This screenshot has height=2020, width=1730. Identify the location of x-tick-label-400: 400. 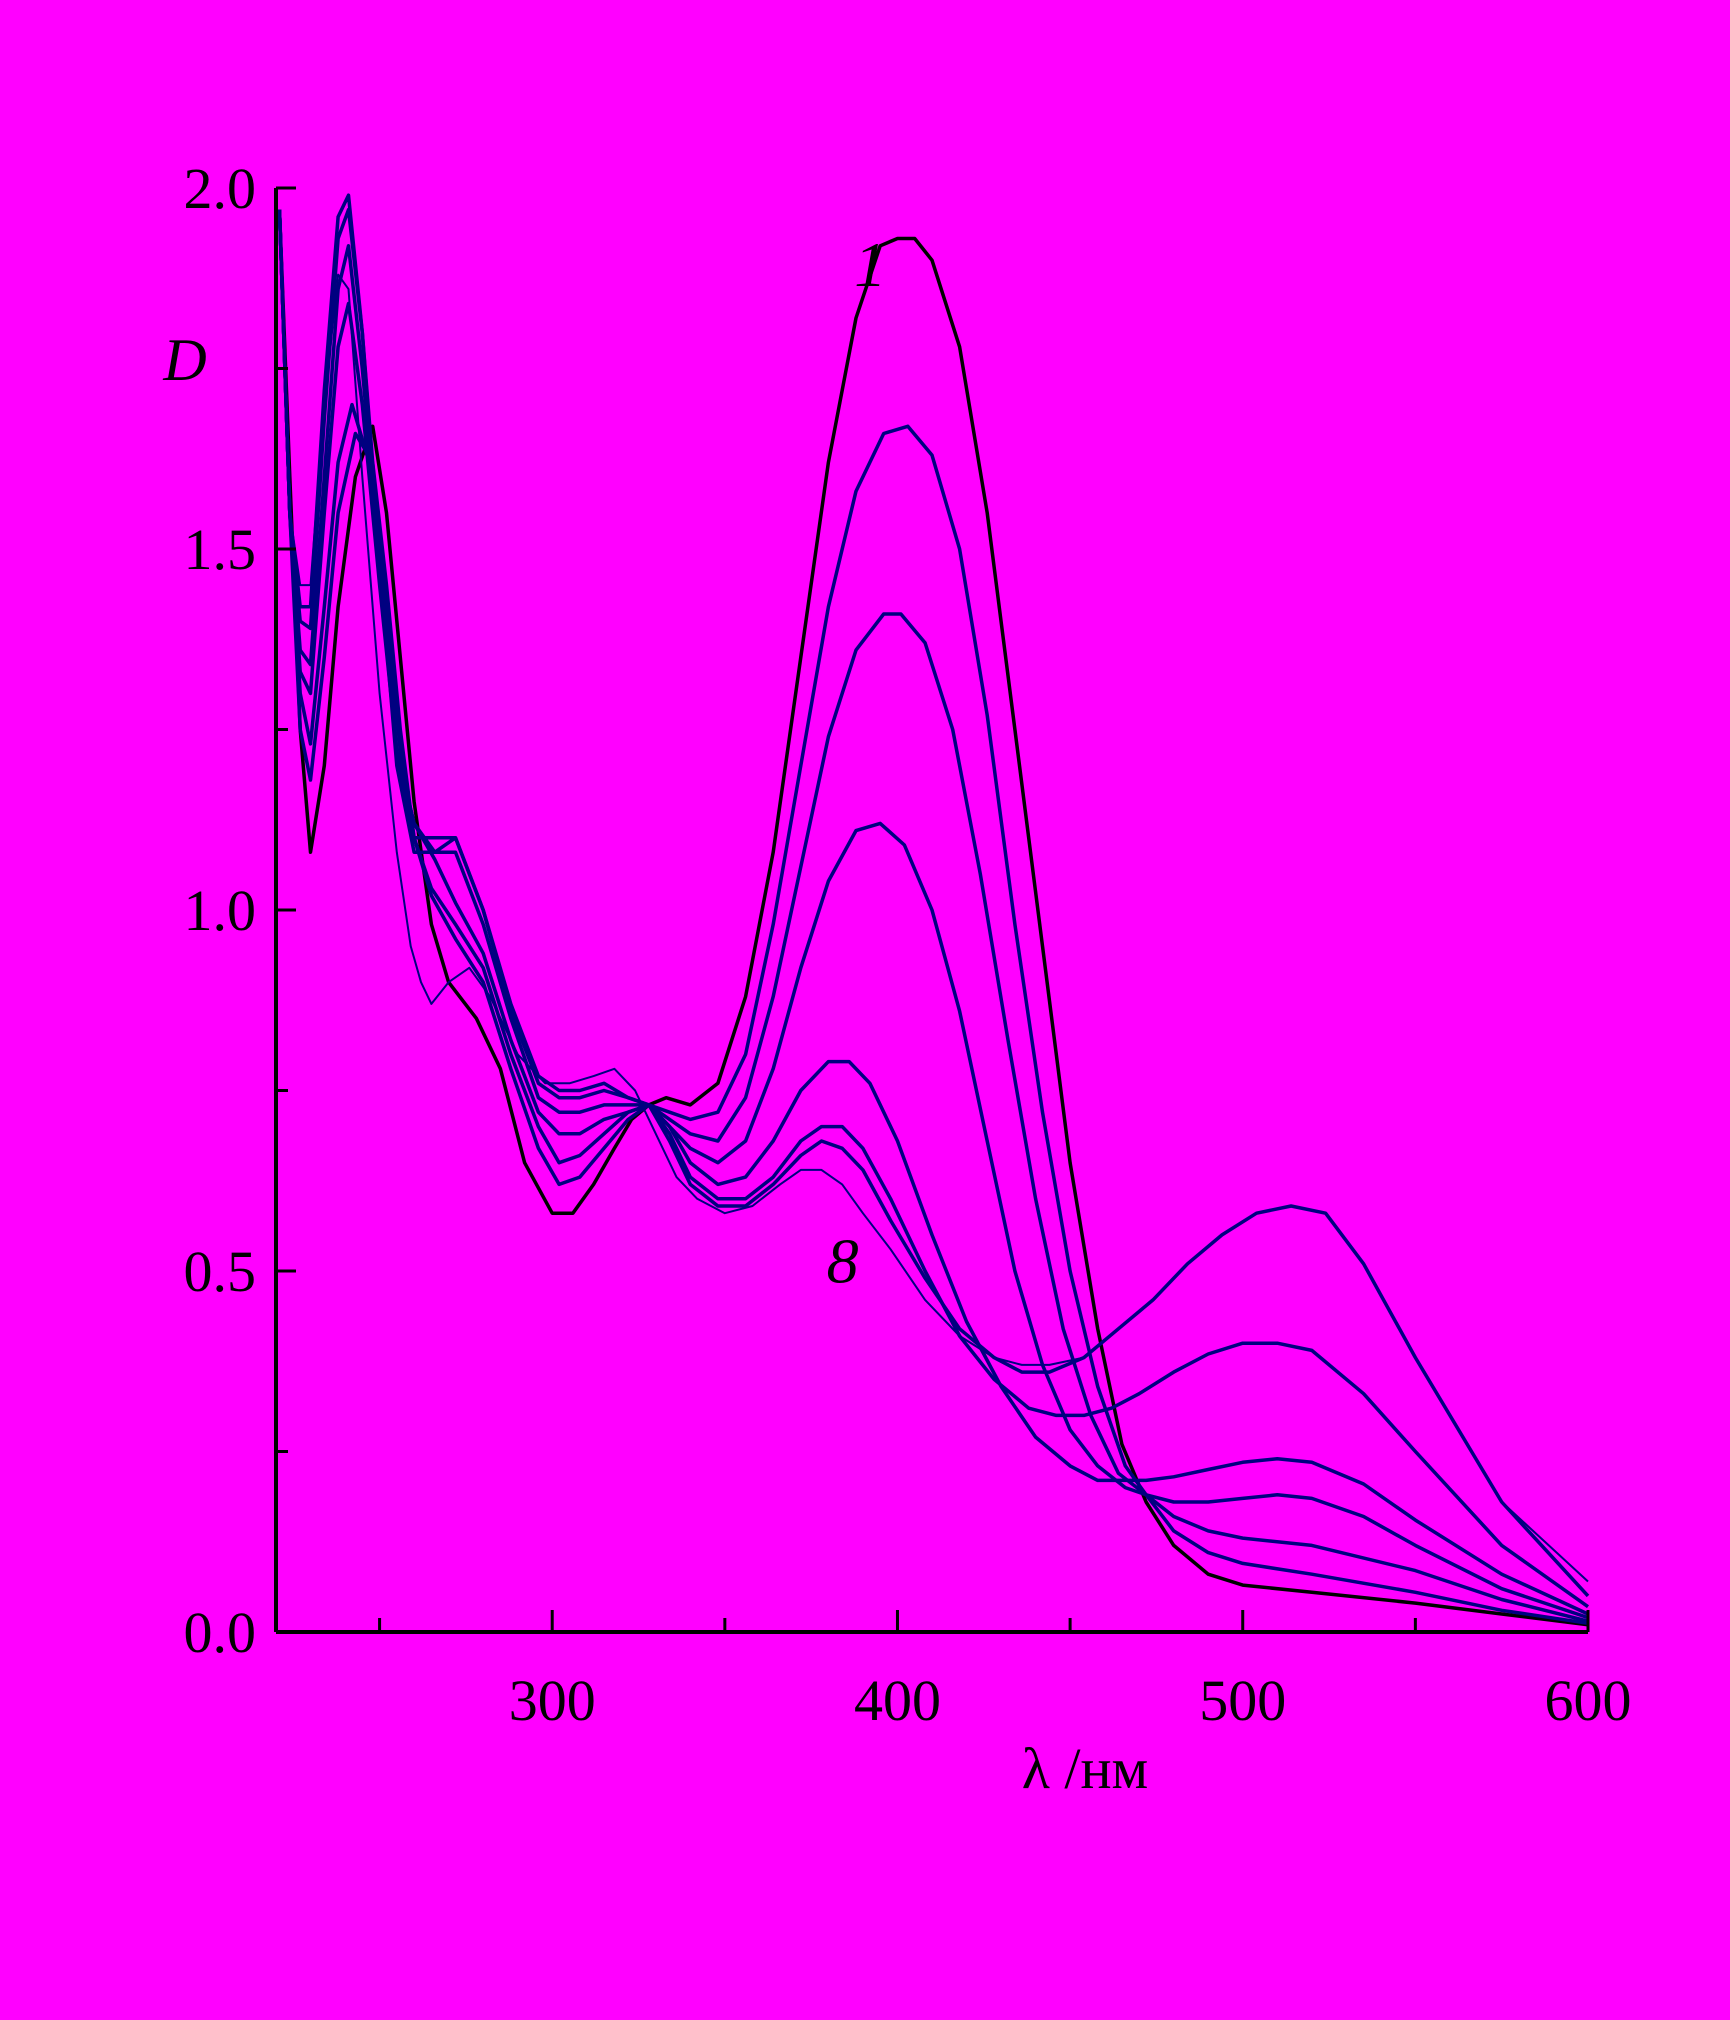
(897, 1700).